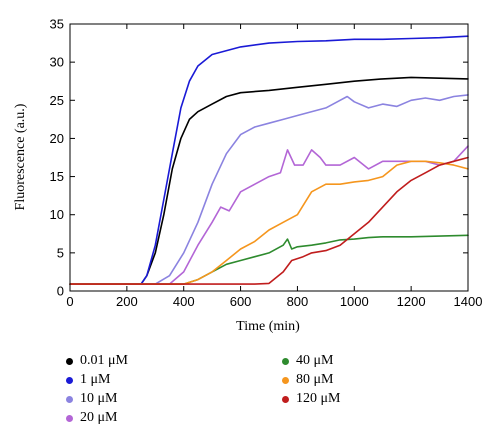  Describe the element at coordinates (60, 291) in the screenshot. I see `y-tick-label: 0` at that location.